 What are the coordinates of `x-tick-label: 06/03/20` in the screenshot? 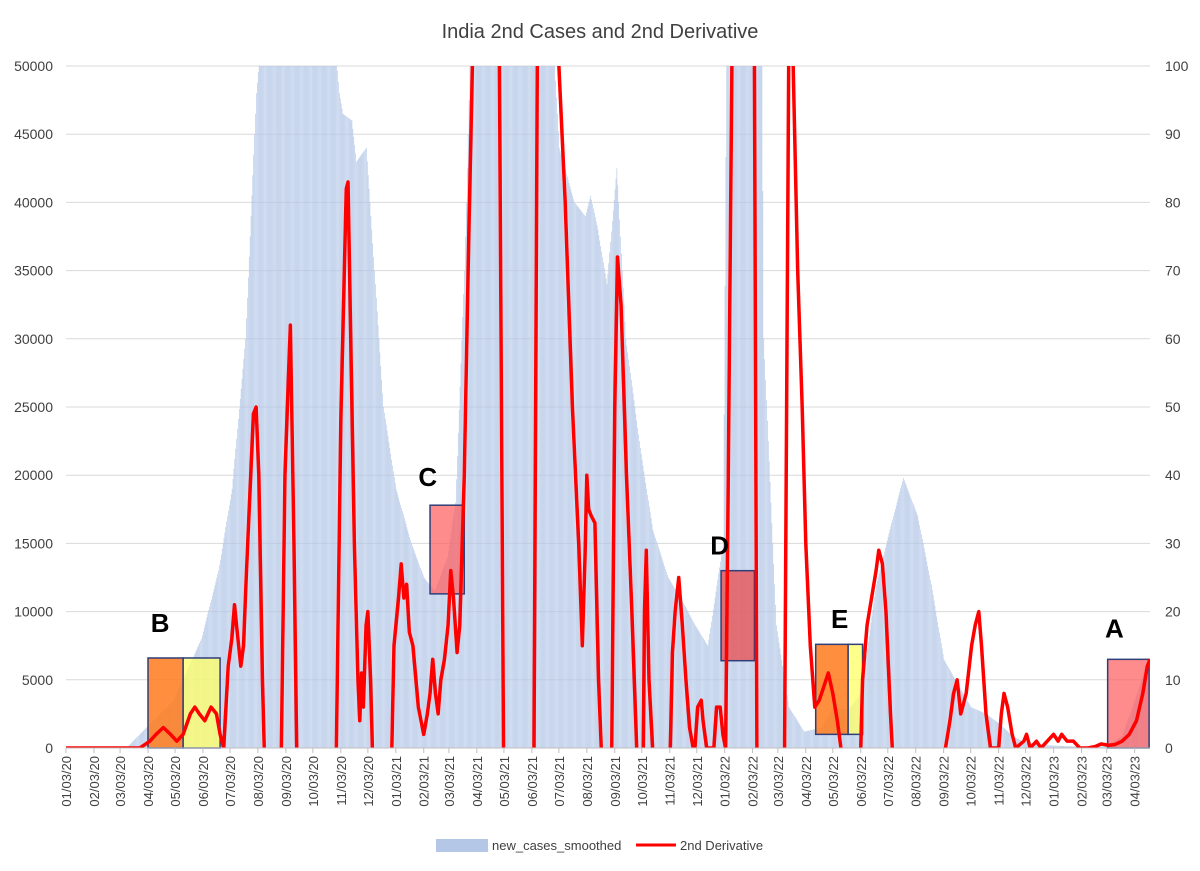 It's located at (203, 781).